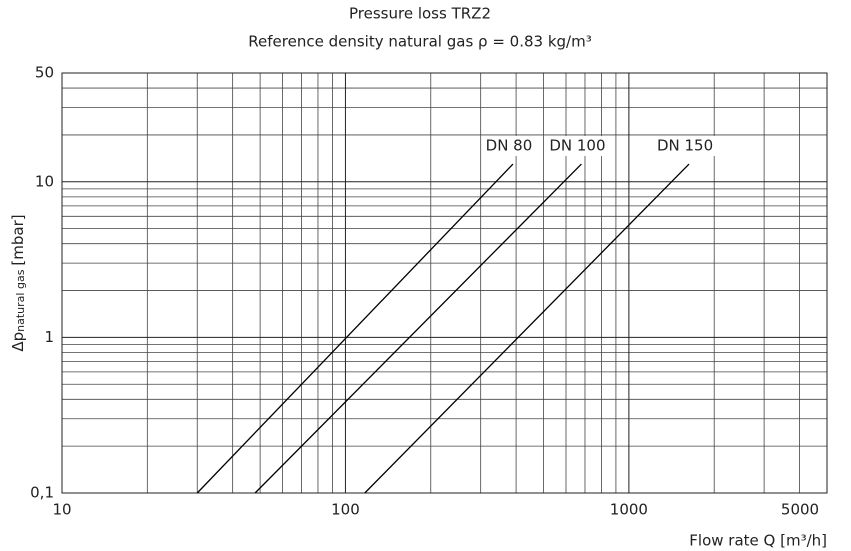 The image size is (851, 551). What do you see at coordinates (18, 239) in the screenshot?
I see `y-label-unit: [mbar]` at bounding box center [18, 239].